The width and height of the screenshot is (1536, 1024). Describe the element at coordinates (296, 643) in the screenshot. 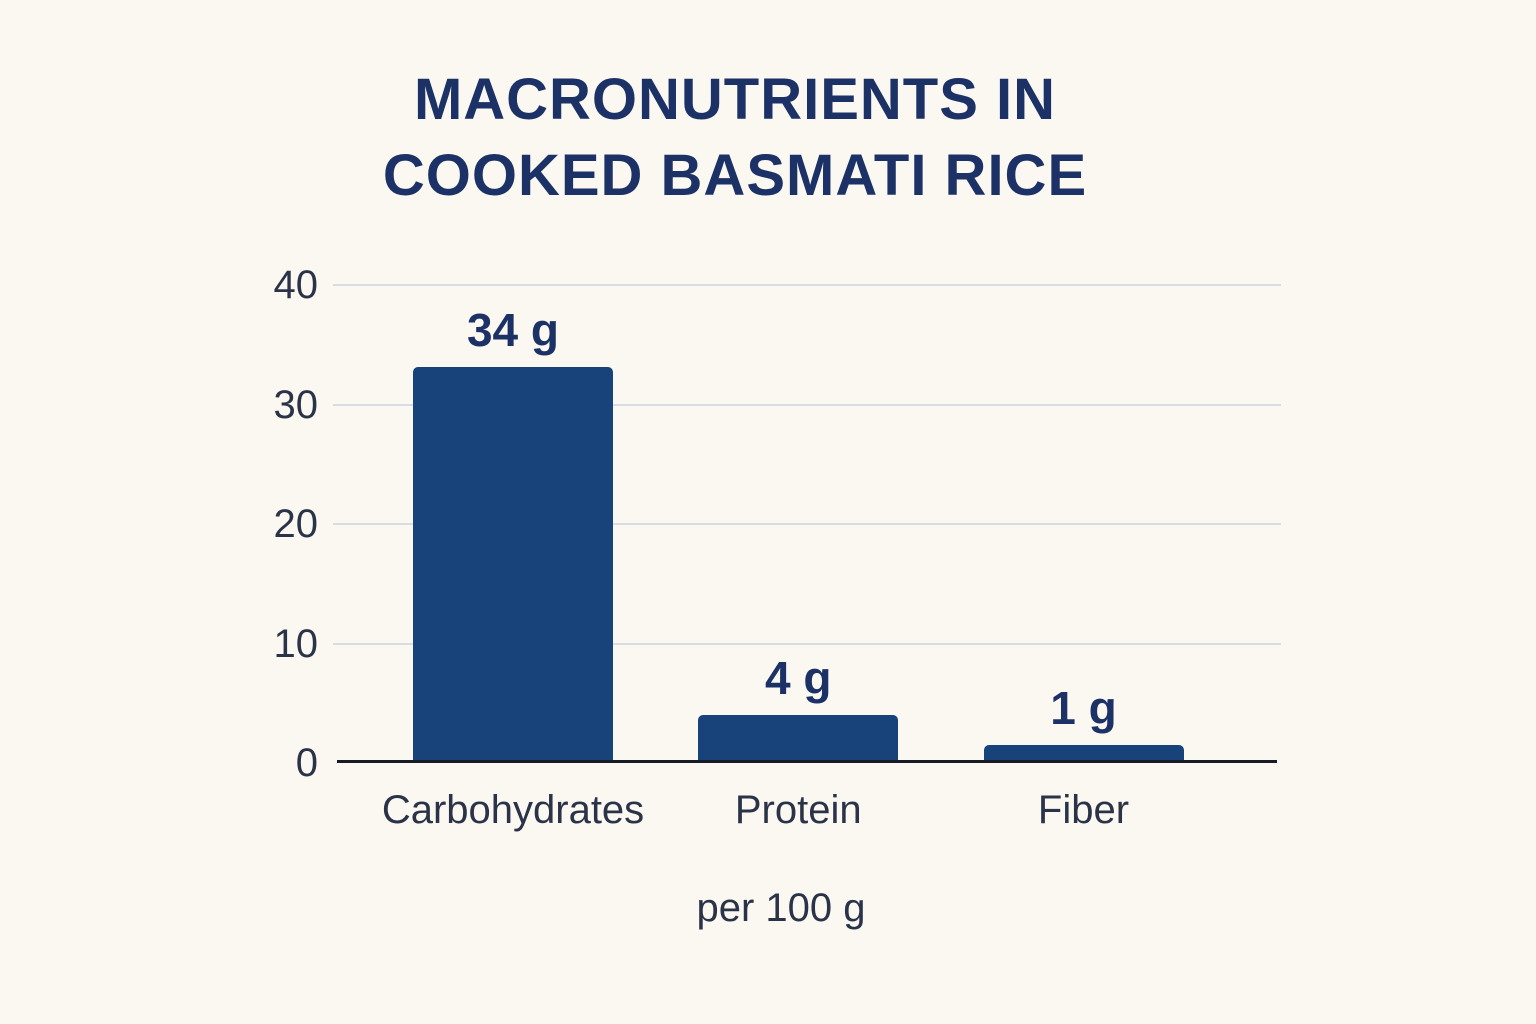

I see `y-tick-label: 10` at that location.